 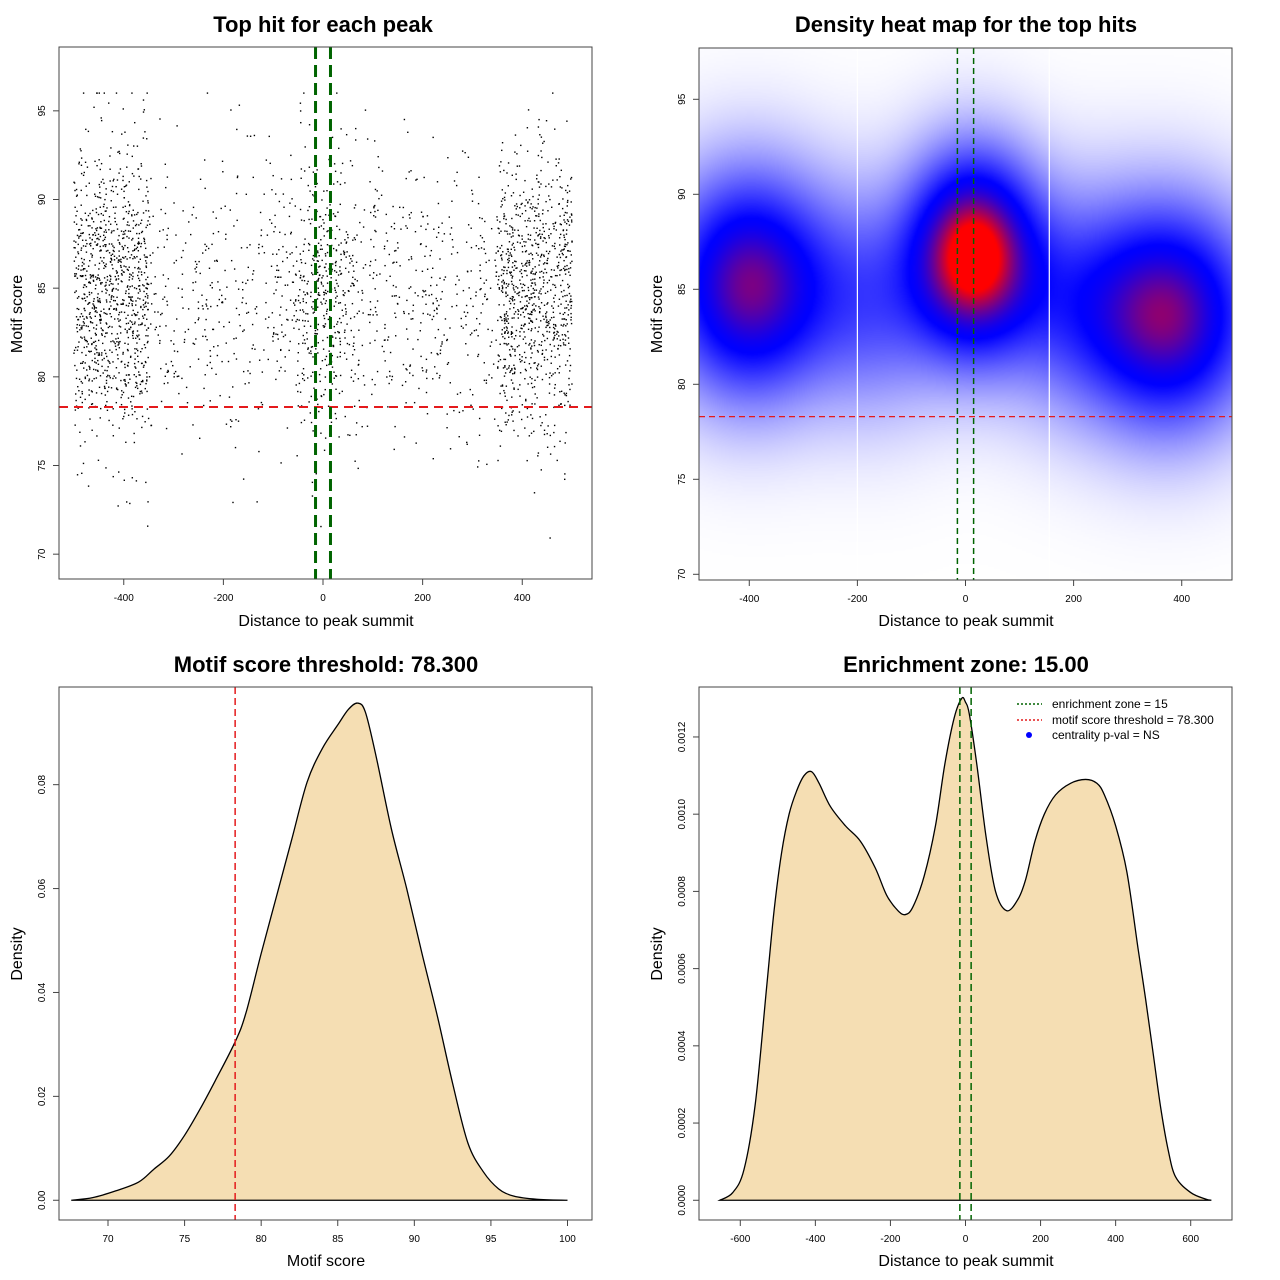 I want to click on score-density-y-axis: 0.000.020.040.060.08, so click(x=48, y=992).